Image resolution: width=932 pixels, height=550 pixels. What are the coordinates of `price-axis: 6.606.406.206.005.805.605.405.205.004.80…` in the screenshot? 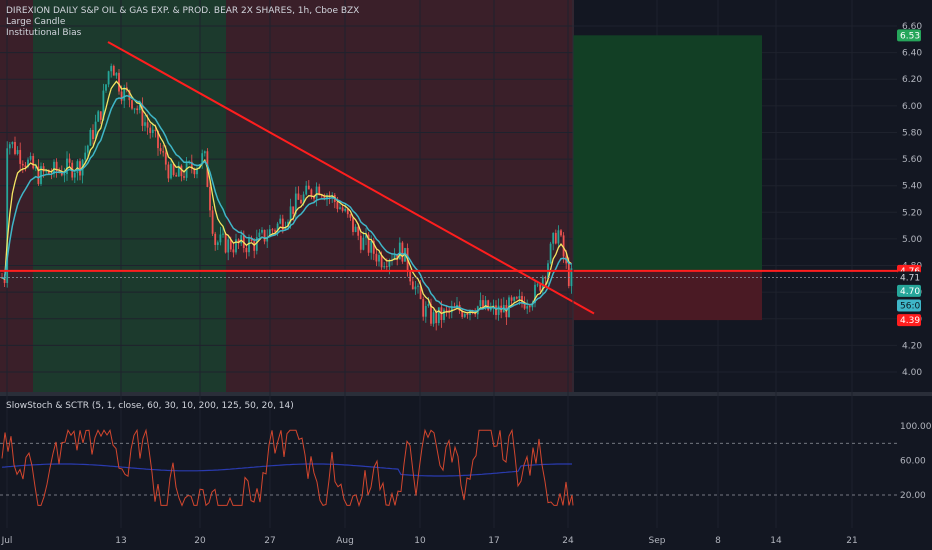 It's located at (916, 261).